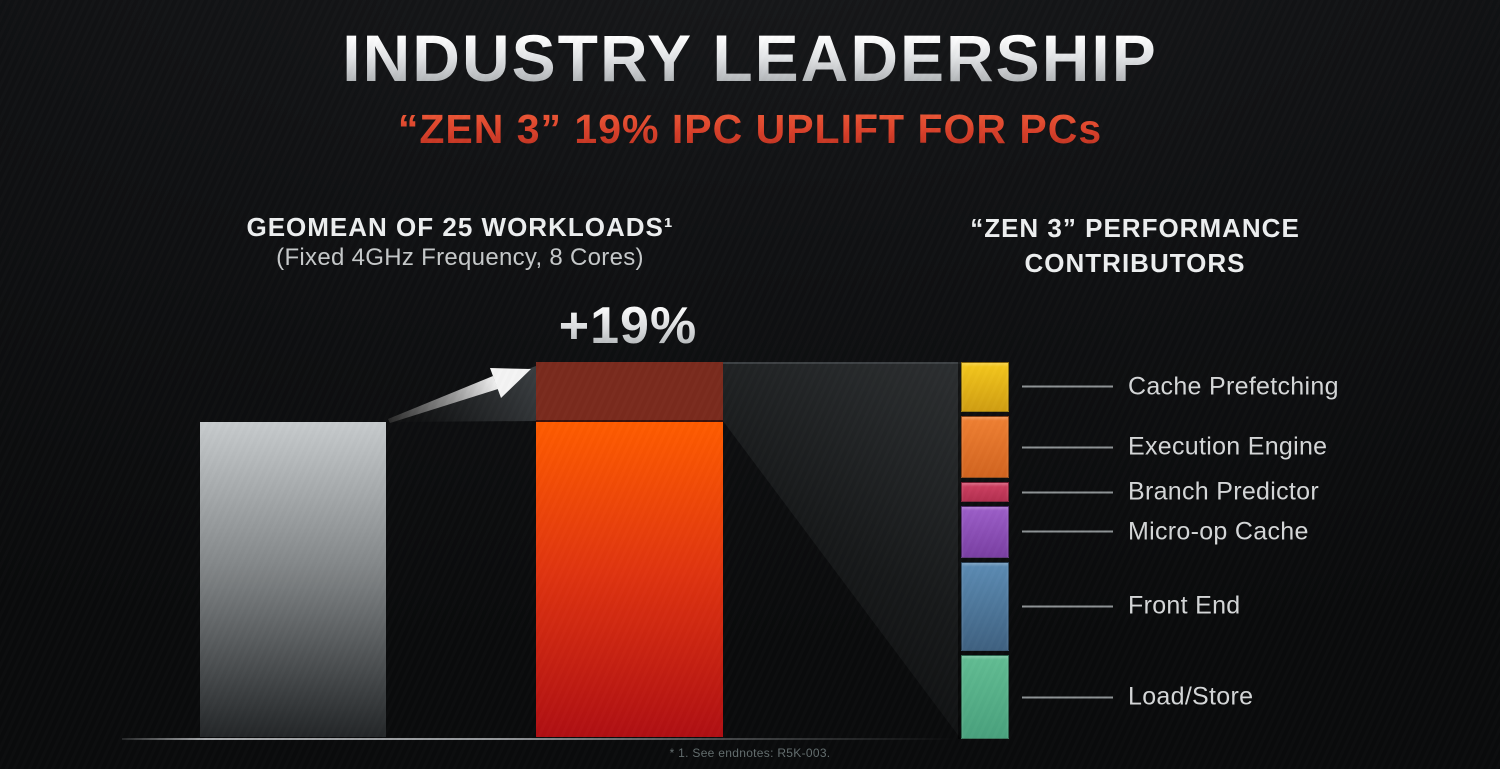 This screenshot has height=769, width=1500. Describe the element at coordinates (985, 697) in the screenshot. I see `contributor-segment-load-store` at that location.